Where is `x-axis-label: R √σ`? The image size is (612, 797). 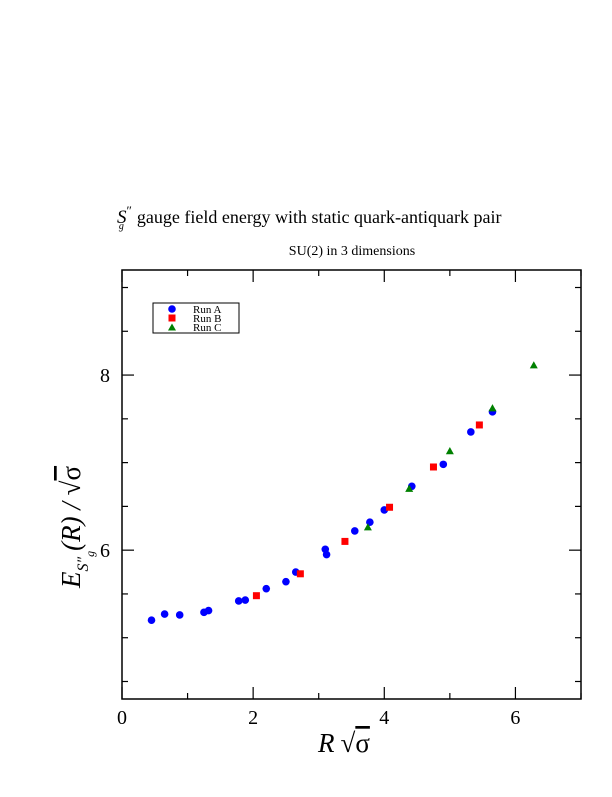
x-axis-label: R √σ is located at coordinates (343, 743).